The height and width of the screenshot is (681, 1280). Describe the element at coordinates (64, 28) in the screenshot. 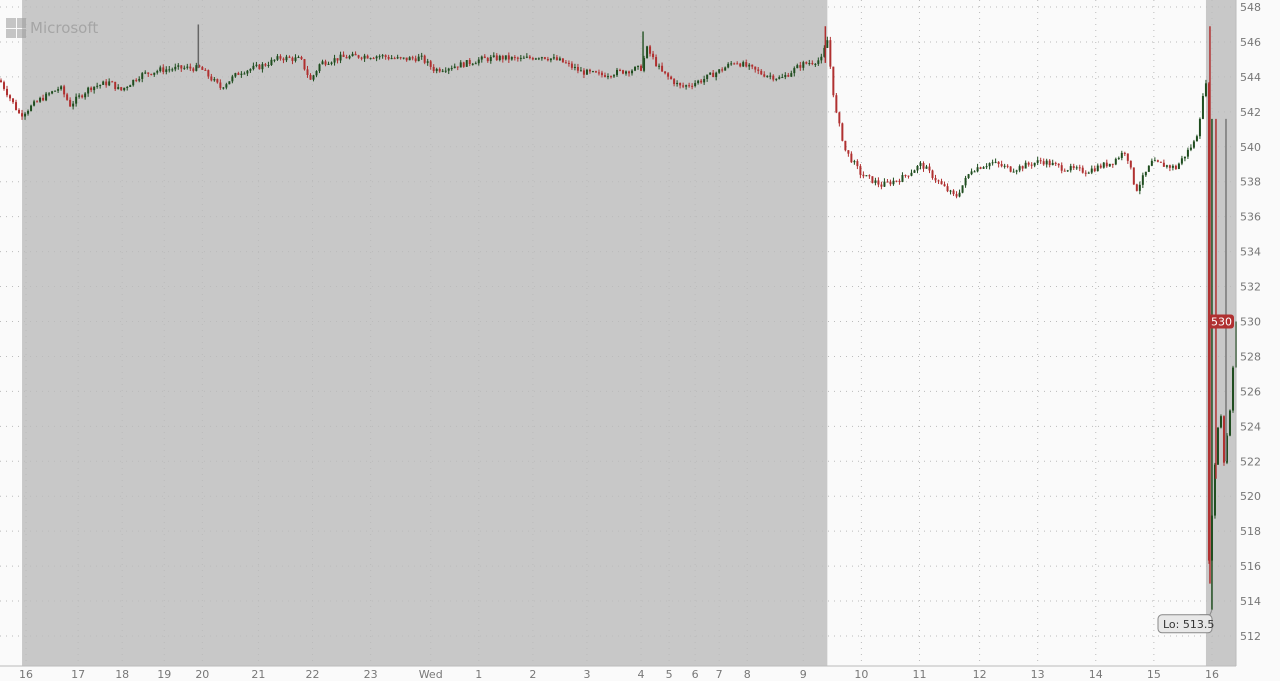

I see `logo-text: Microsoft` at that location.